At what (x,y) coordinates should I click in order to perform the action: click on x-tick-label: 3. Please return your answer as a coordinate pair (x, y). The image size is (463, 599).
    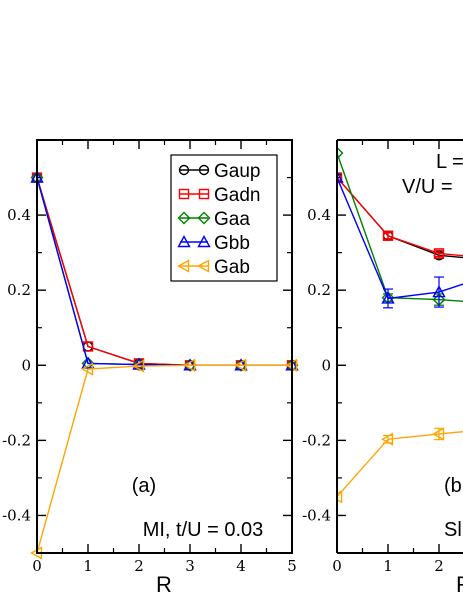
    Looking at the image, I should click on (190, 566).